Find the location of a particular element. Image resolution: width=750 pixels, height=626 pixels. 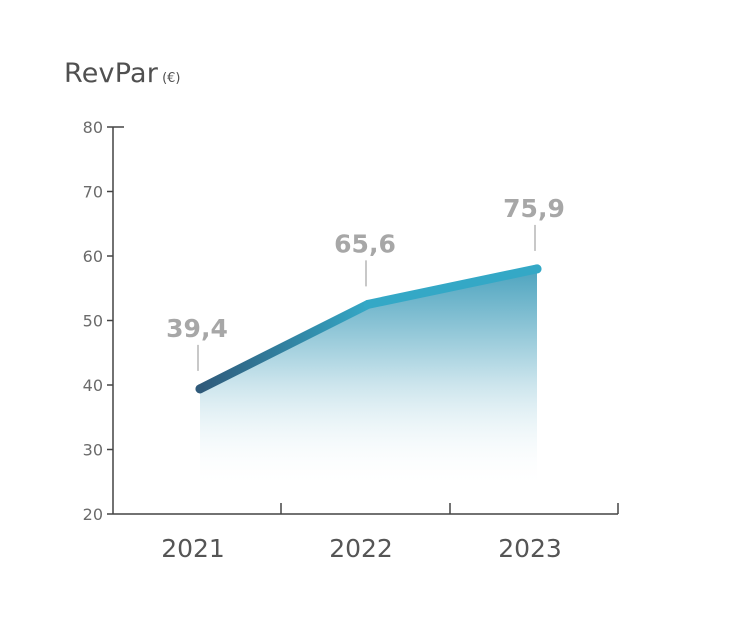

y-tick-label: 70 is located at coordinates (93, 192).